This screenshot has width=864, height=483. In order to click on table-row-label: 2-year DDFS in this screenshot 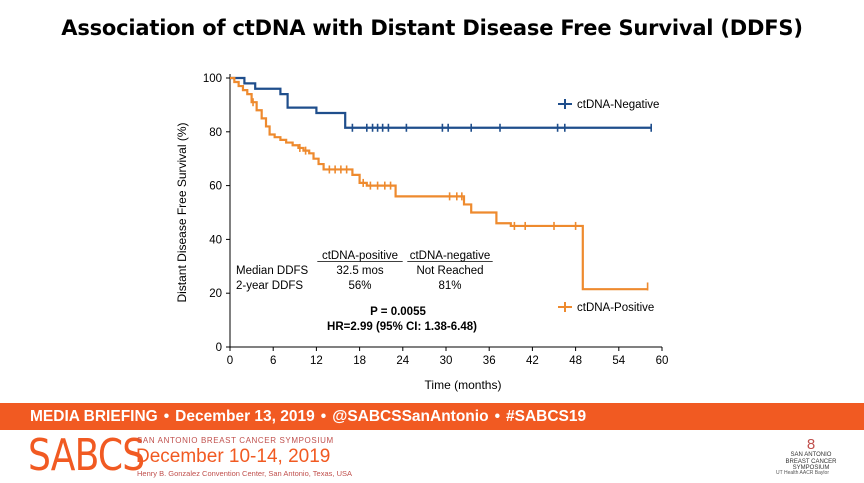, I will do `click(269, 286)`.